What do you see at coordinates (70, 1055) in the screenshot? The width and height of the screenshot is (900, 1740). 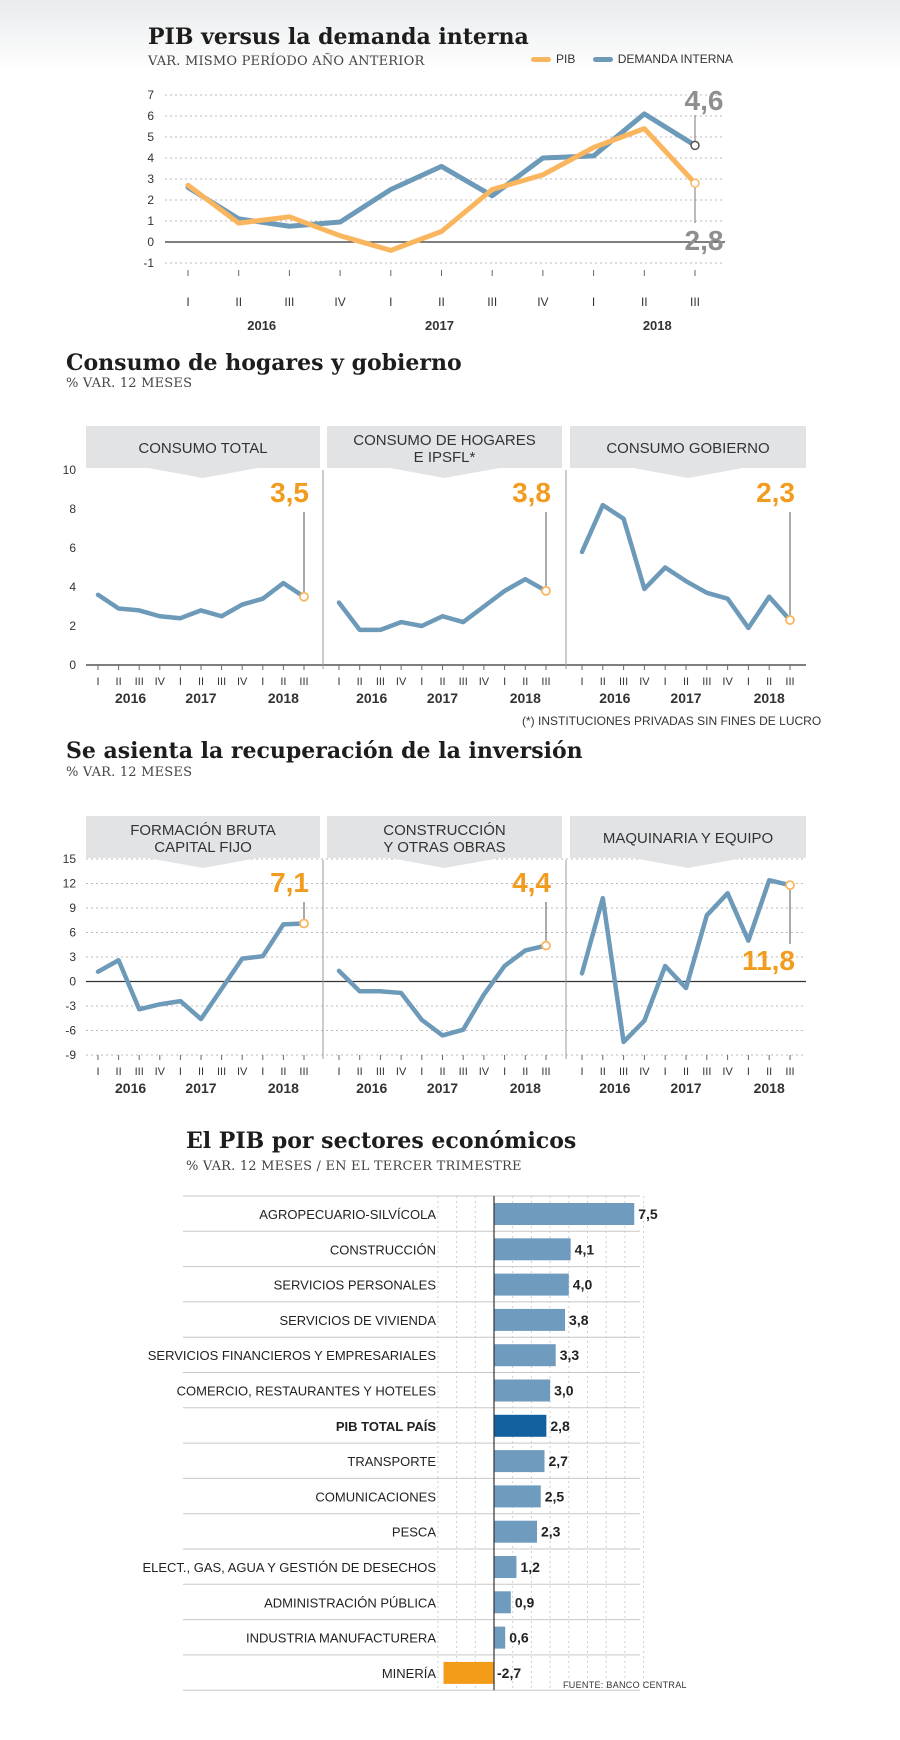 I see `y-tick-label: -9` at bounding box center [70, 1055].